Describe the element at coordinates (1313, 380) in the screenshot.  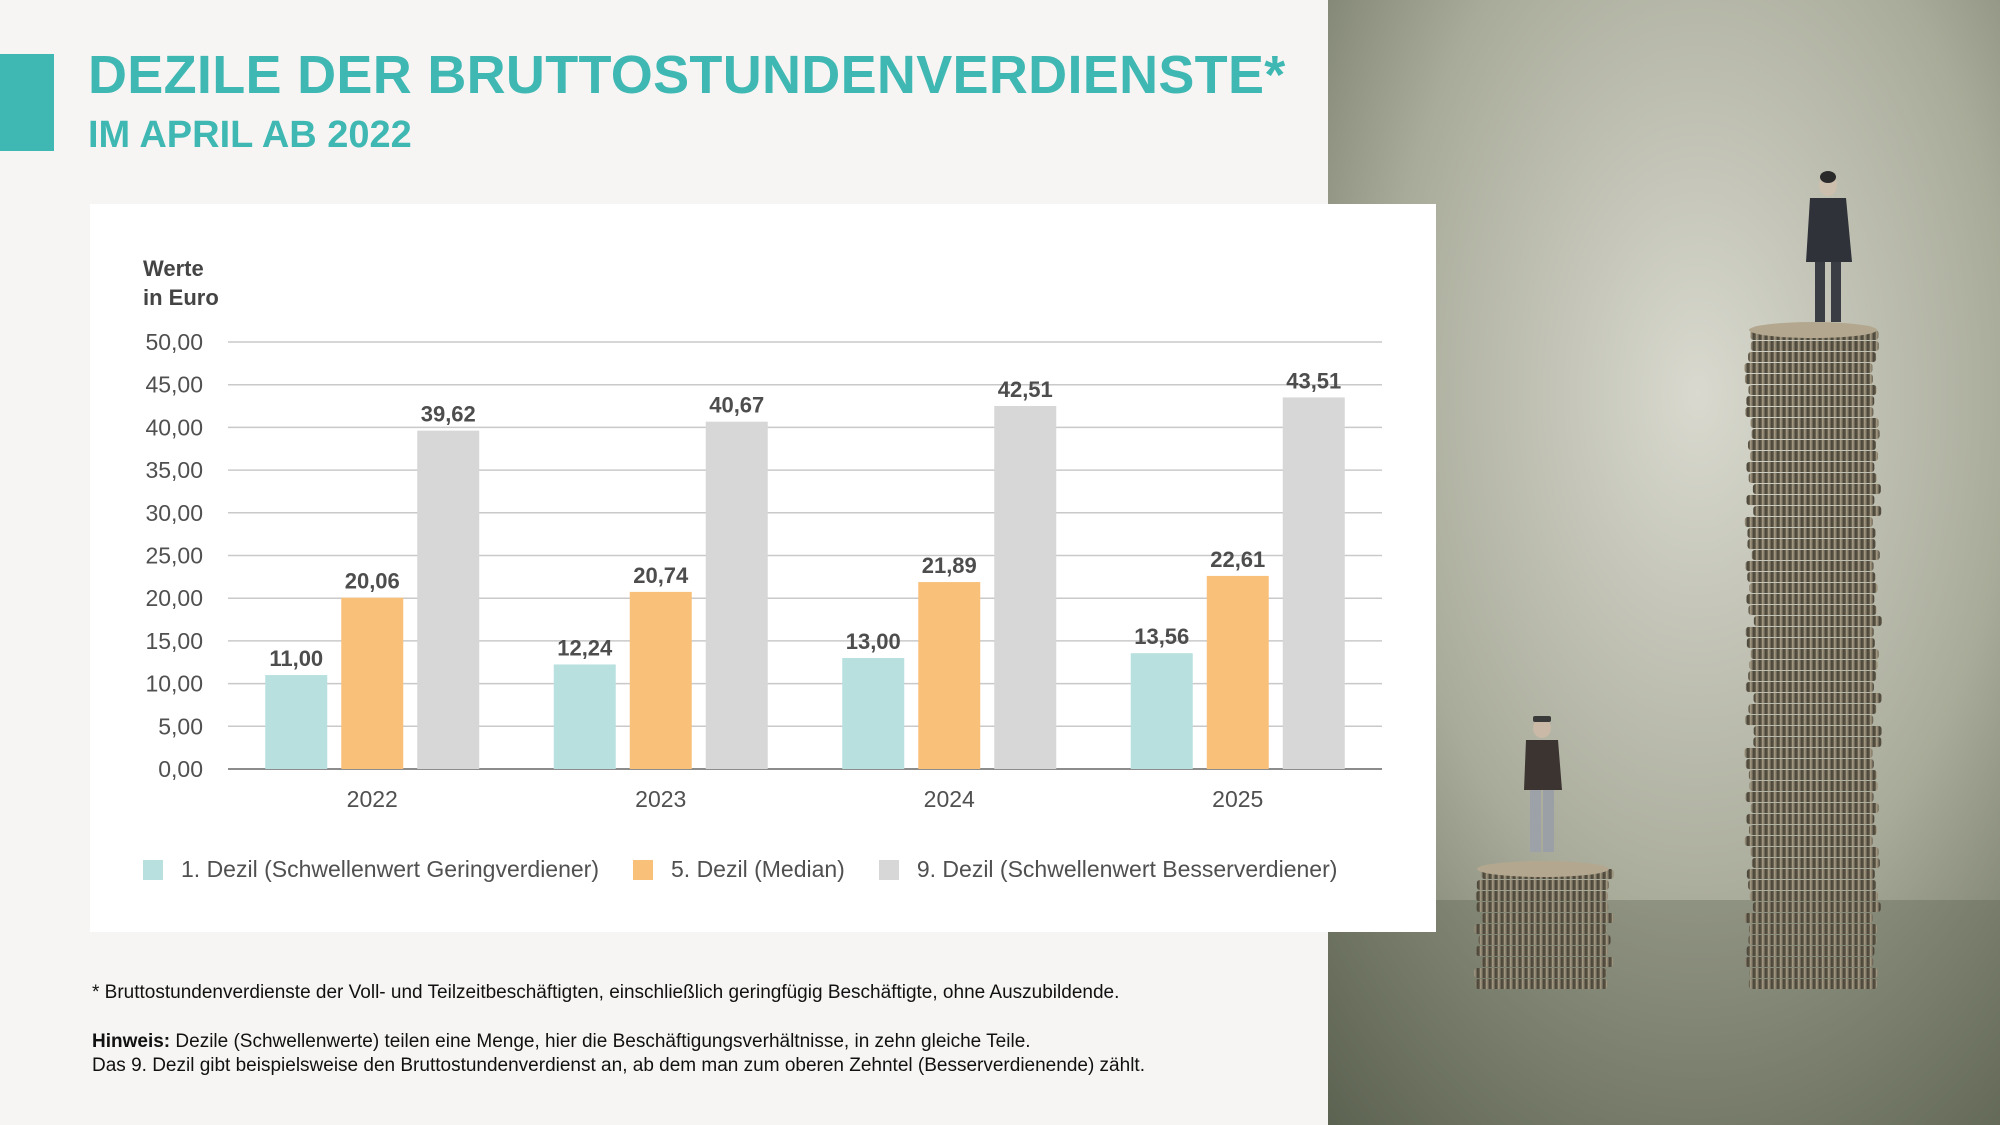
I see `data-label: 43,51` at that location.